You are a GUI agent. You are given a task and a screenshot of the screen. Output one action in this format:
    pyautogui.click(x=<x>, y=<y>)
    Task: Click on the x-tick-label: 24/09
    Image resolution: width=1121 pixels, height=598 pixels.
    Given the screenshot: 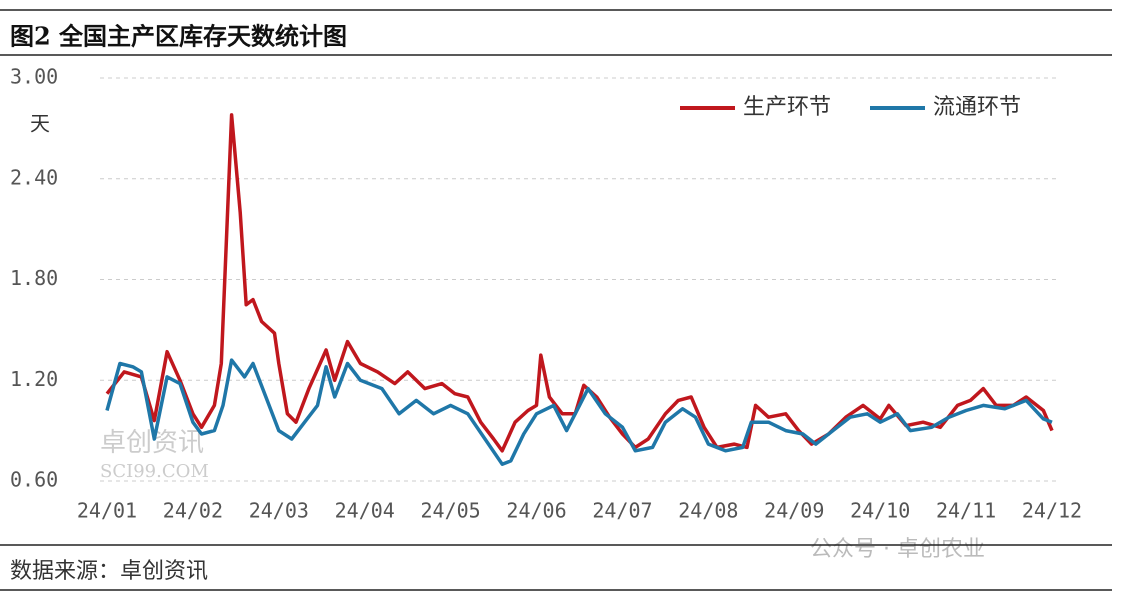 What is the action you would take?
    pyautogui.click(x=794, y=511)
    